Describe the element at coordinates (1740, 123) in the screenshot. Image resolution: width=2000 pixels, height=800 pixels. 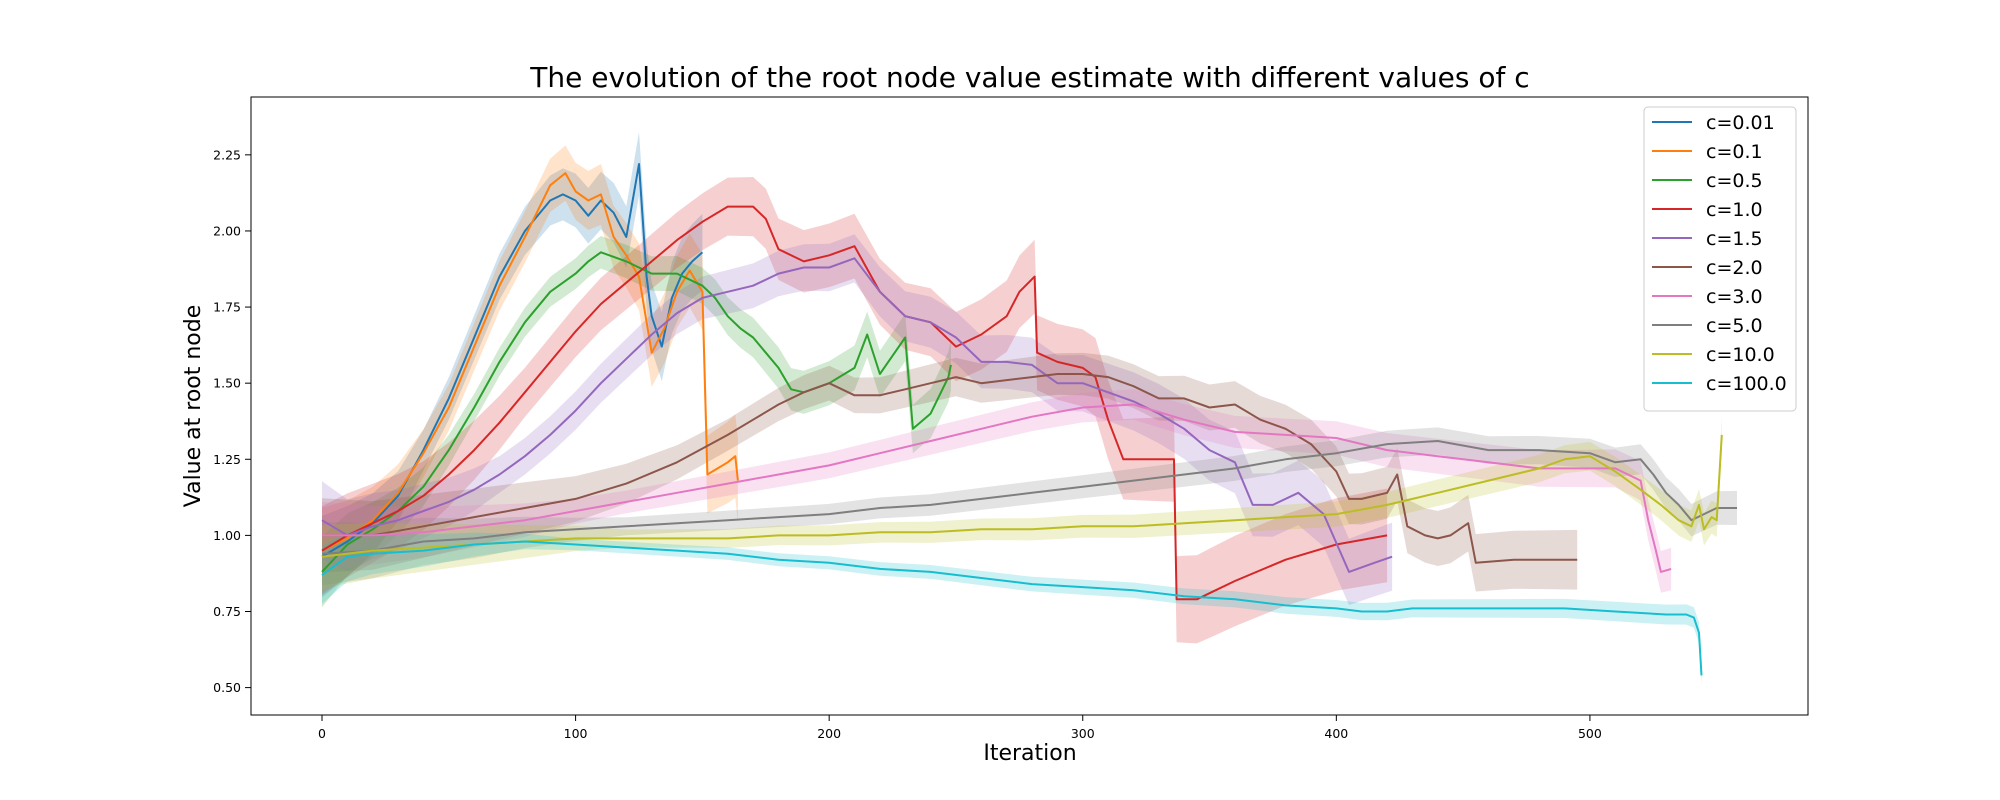
I see `legend-label: c=0.01` at that location.